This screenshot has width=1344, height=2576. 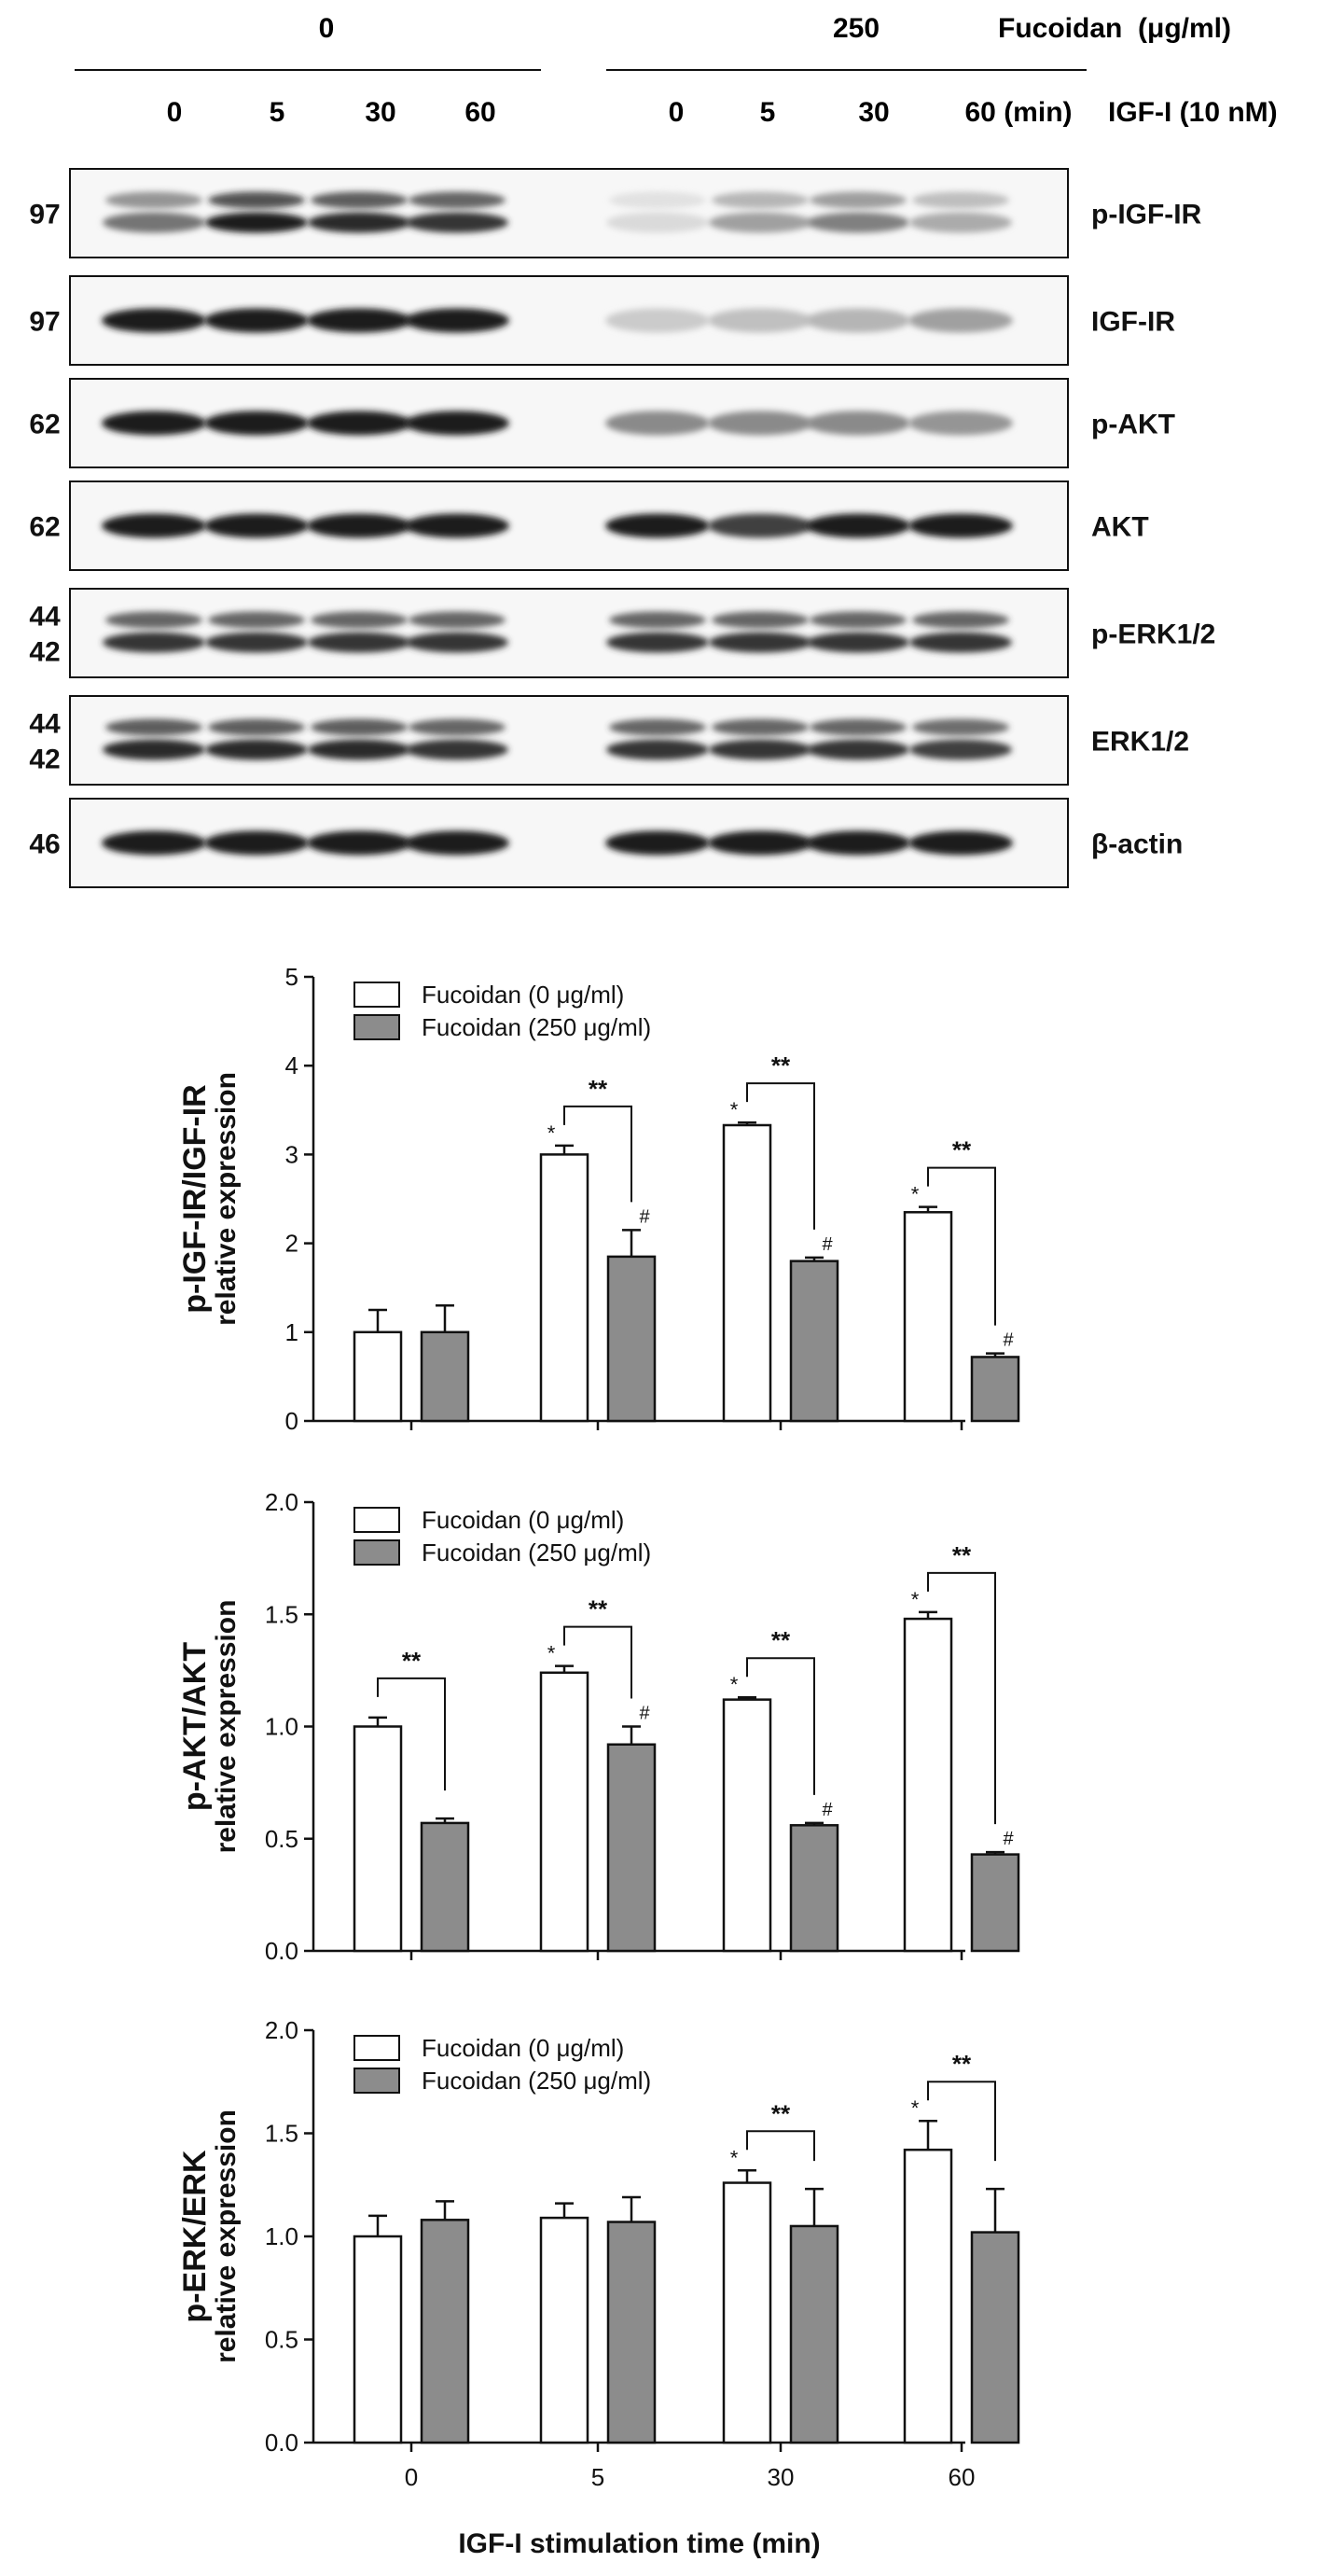 What do you see at coordinates (569, 740) in the screenshot?
I see `blot-frame` at bounding box center [569, 740].